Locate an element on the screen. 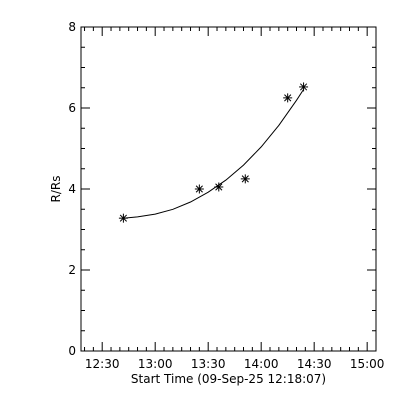 The height and width of the screenshot is (400, 400). y-tick-label: 4 is located at coordinates (72, 189).